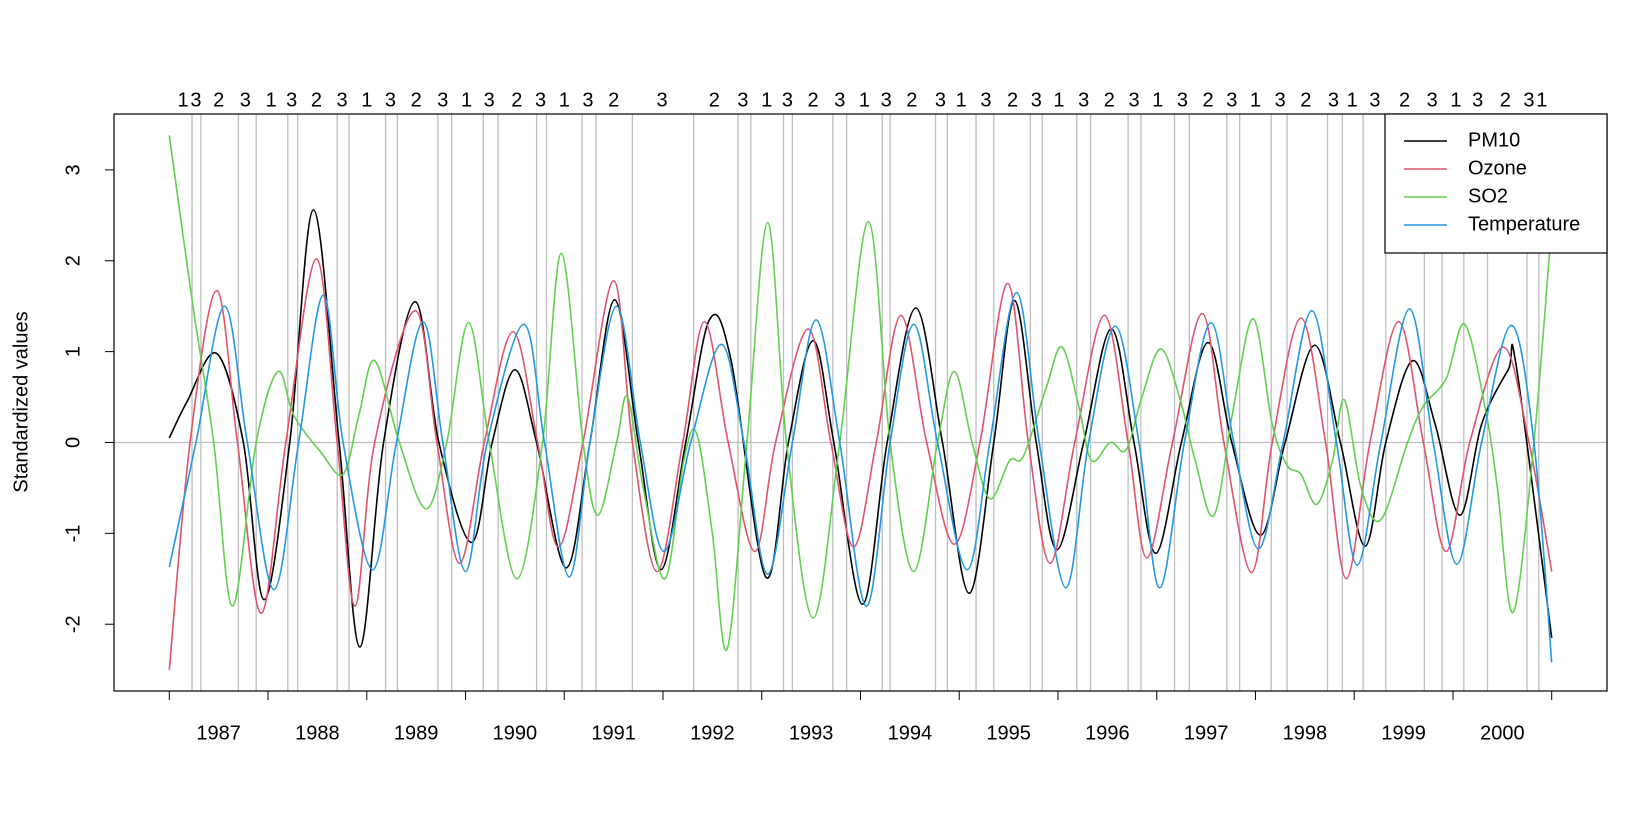  I want to click on y-axis-label: Standardized values, so click(21, 401).